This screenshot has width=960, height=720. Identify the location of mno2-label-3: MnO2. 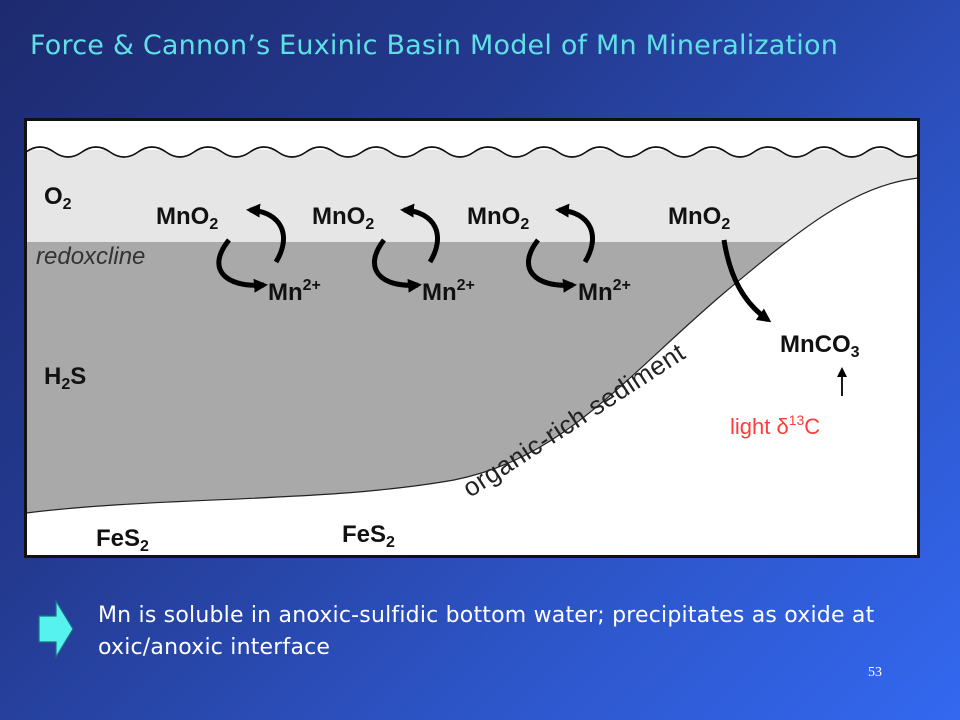
(498, 218).